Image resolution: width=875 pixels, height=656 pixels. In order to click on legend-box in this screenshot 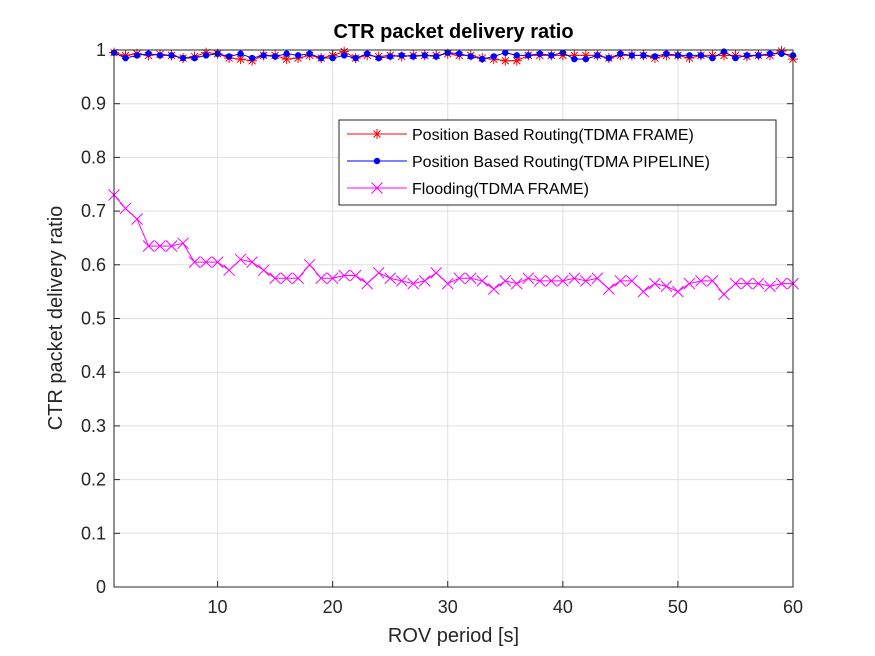, I will do `click(557, 162)`.